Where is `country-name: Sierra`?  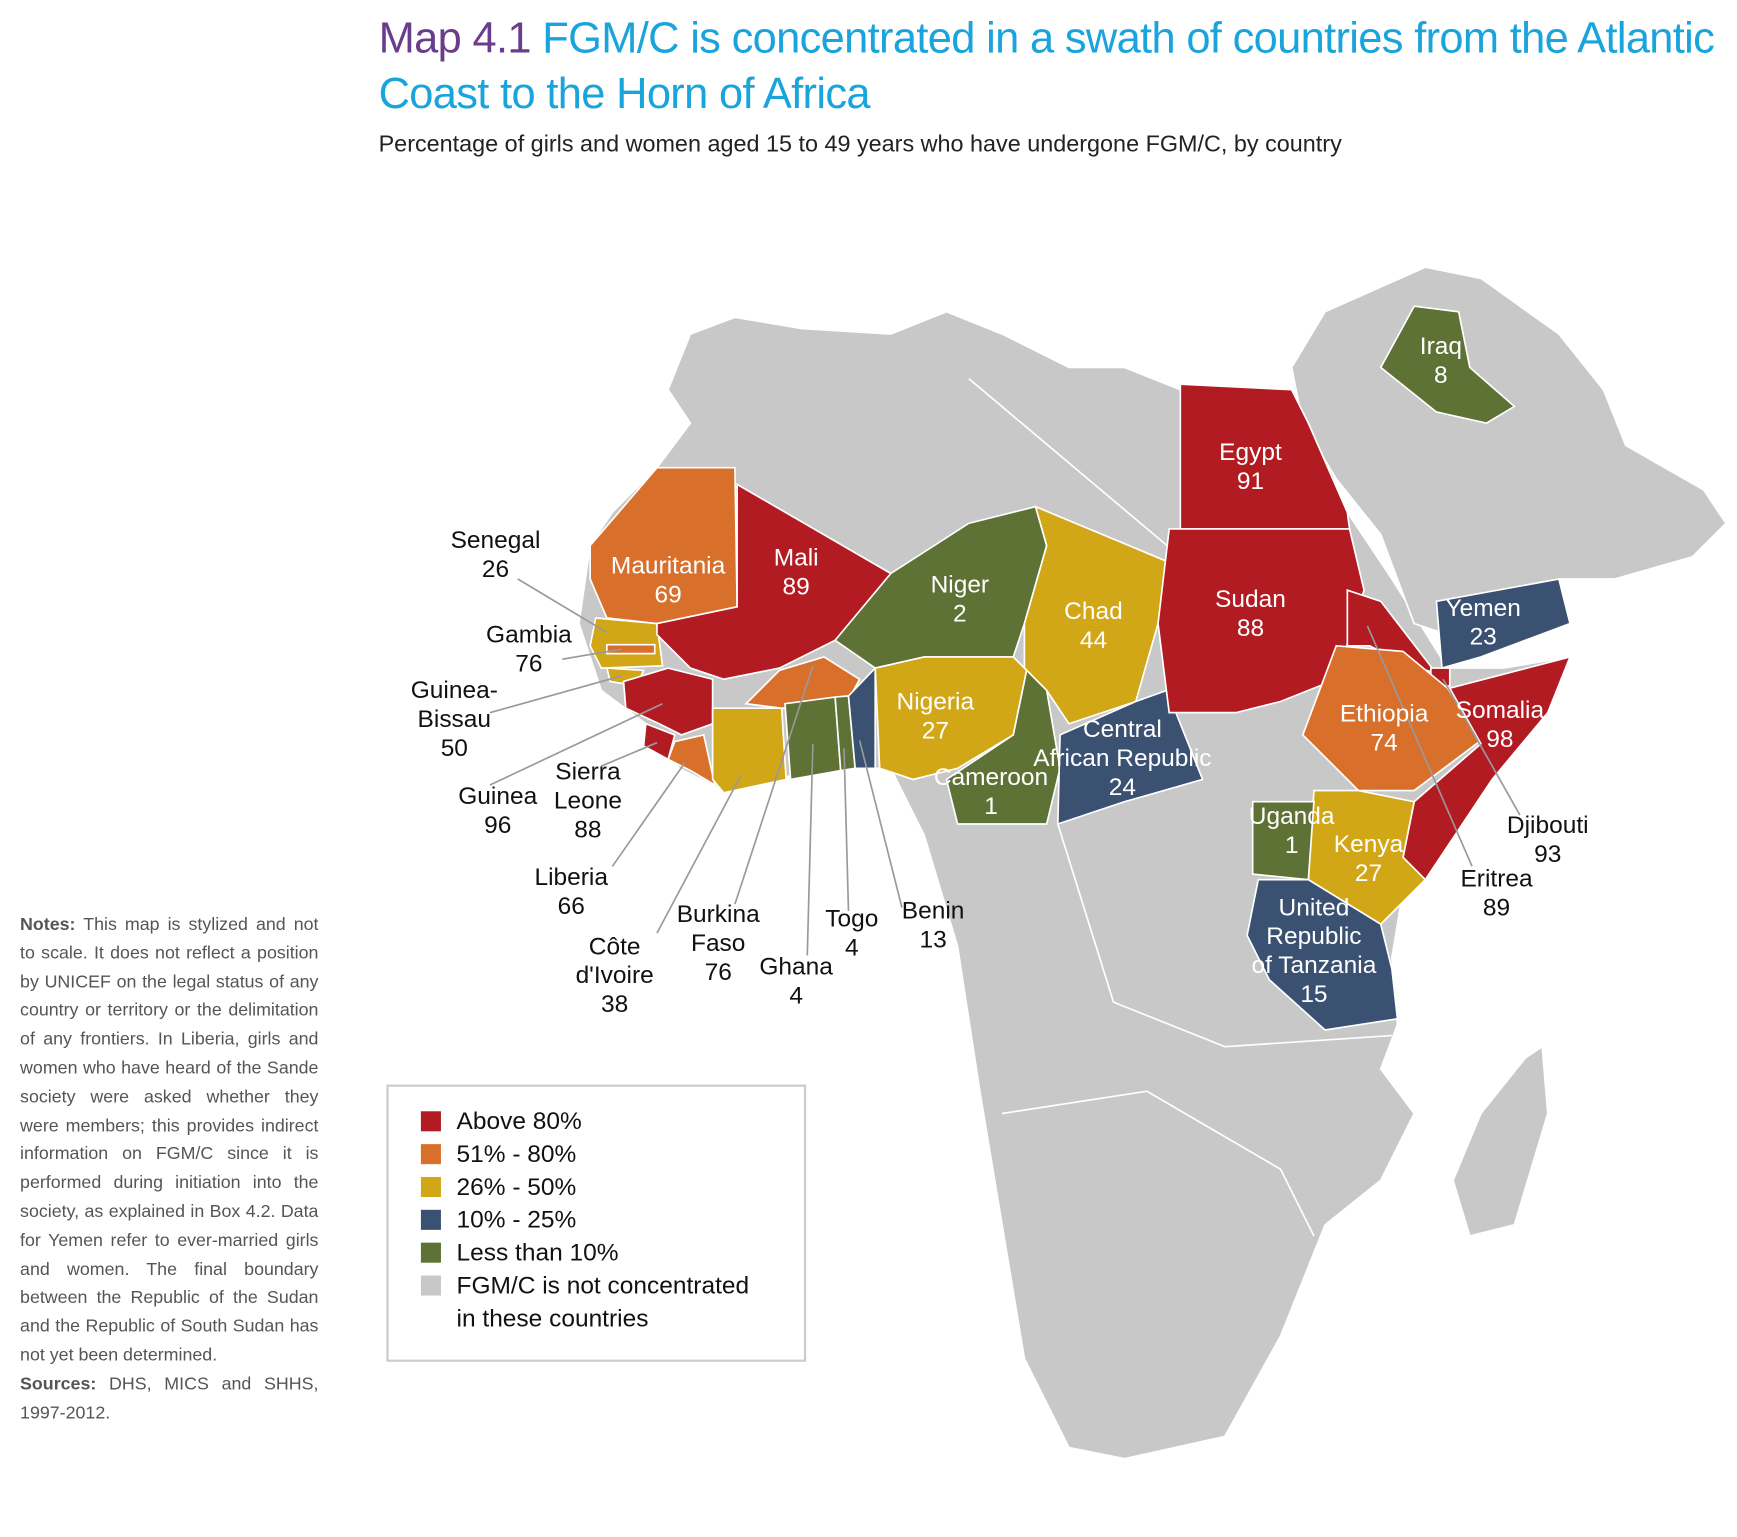 country-name: Sierra is located at coordinates (588, 771).